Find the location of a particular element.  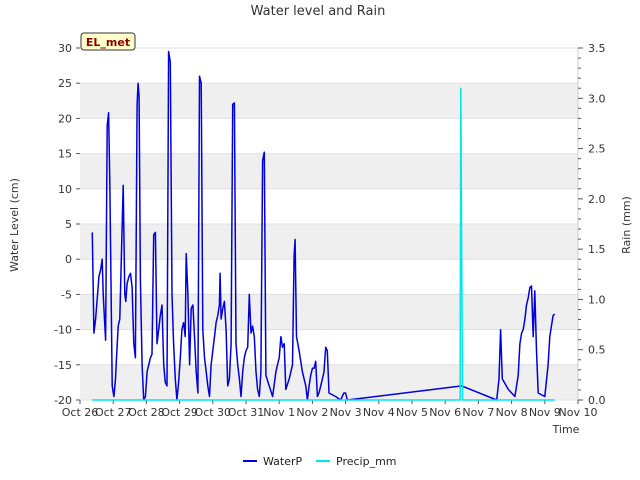

left-y-tick-label: -10 is located at coordinates (63, 330).